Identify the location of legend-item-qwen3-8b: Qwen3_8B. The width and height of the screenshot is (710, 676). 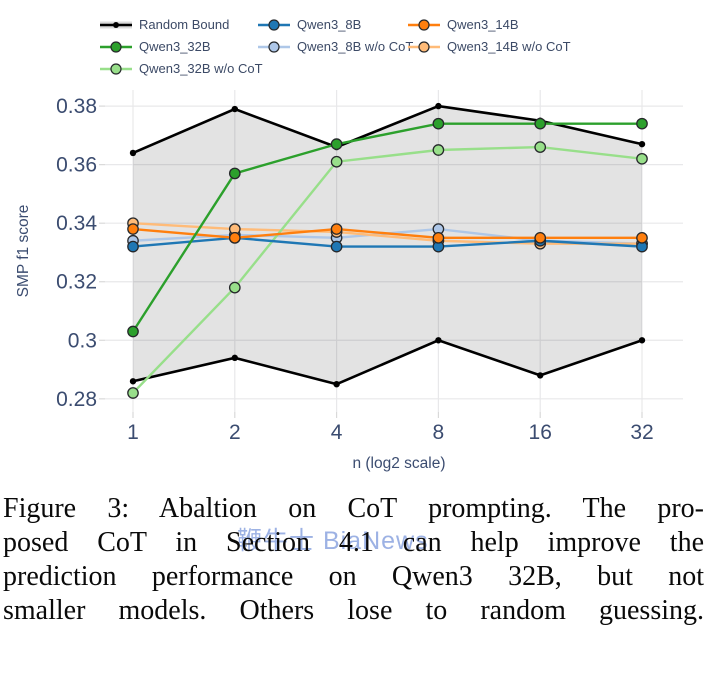
(333, 24).